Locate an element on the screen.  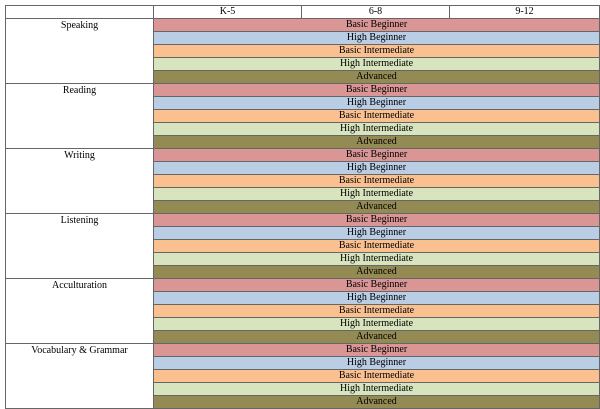
skill-label: Vocabulary & Grammar is located at coordinates (79, 376).